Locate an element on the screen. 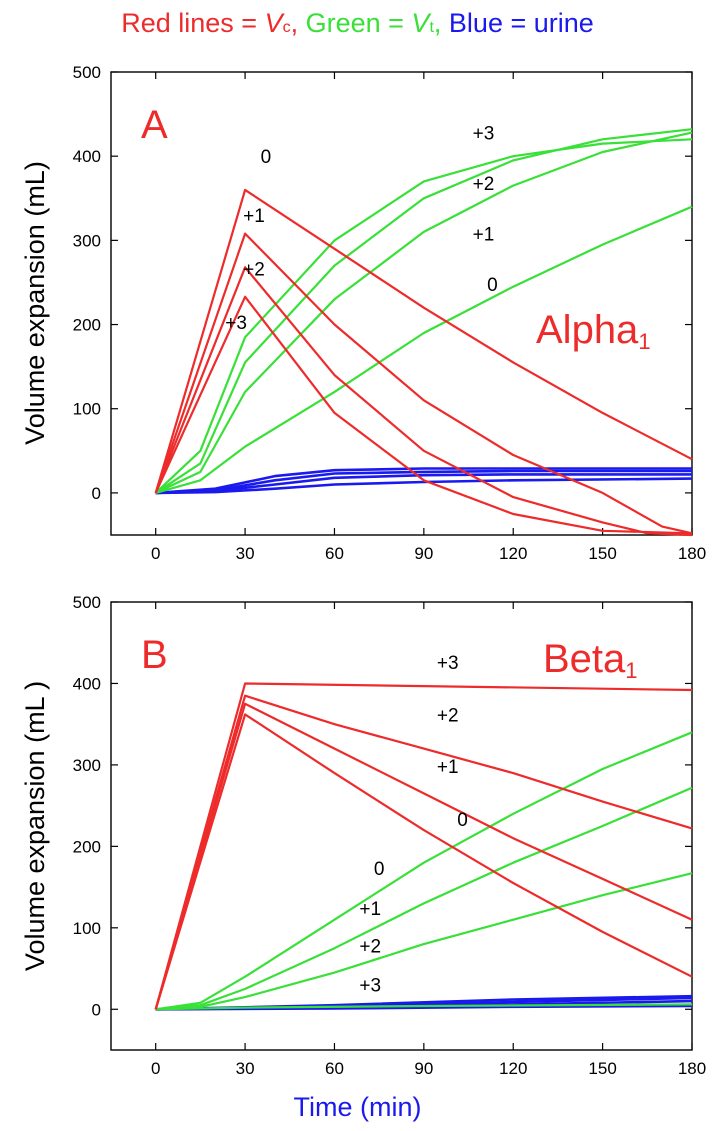  legend-red: Red lines = Vc, is located at coordinates (210, 23).